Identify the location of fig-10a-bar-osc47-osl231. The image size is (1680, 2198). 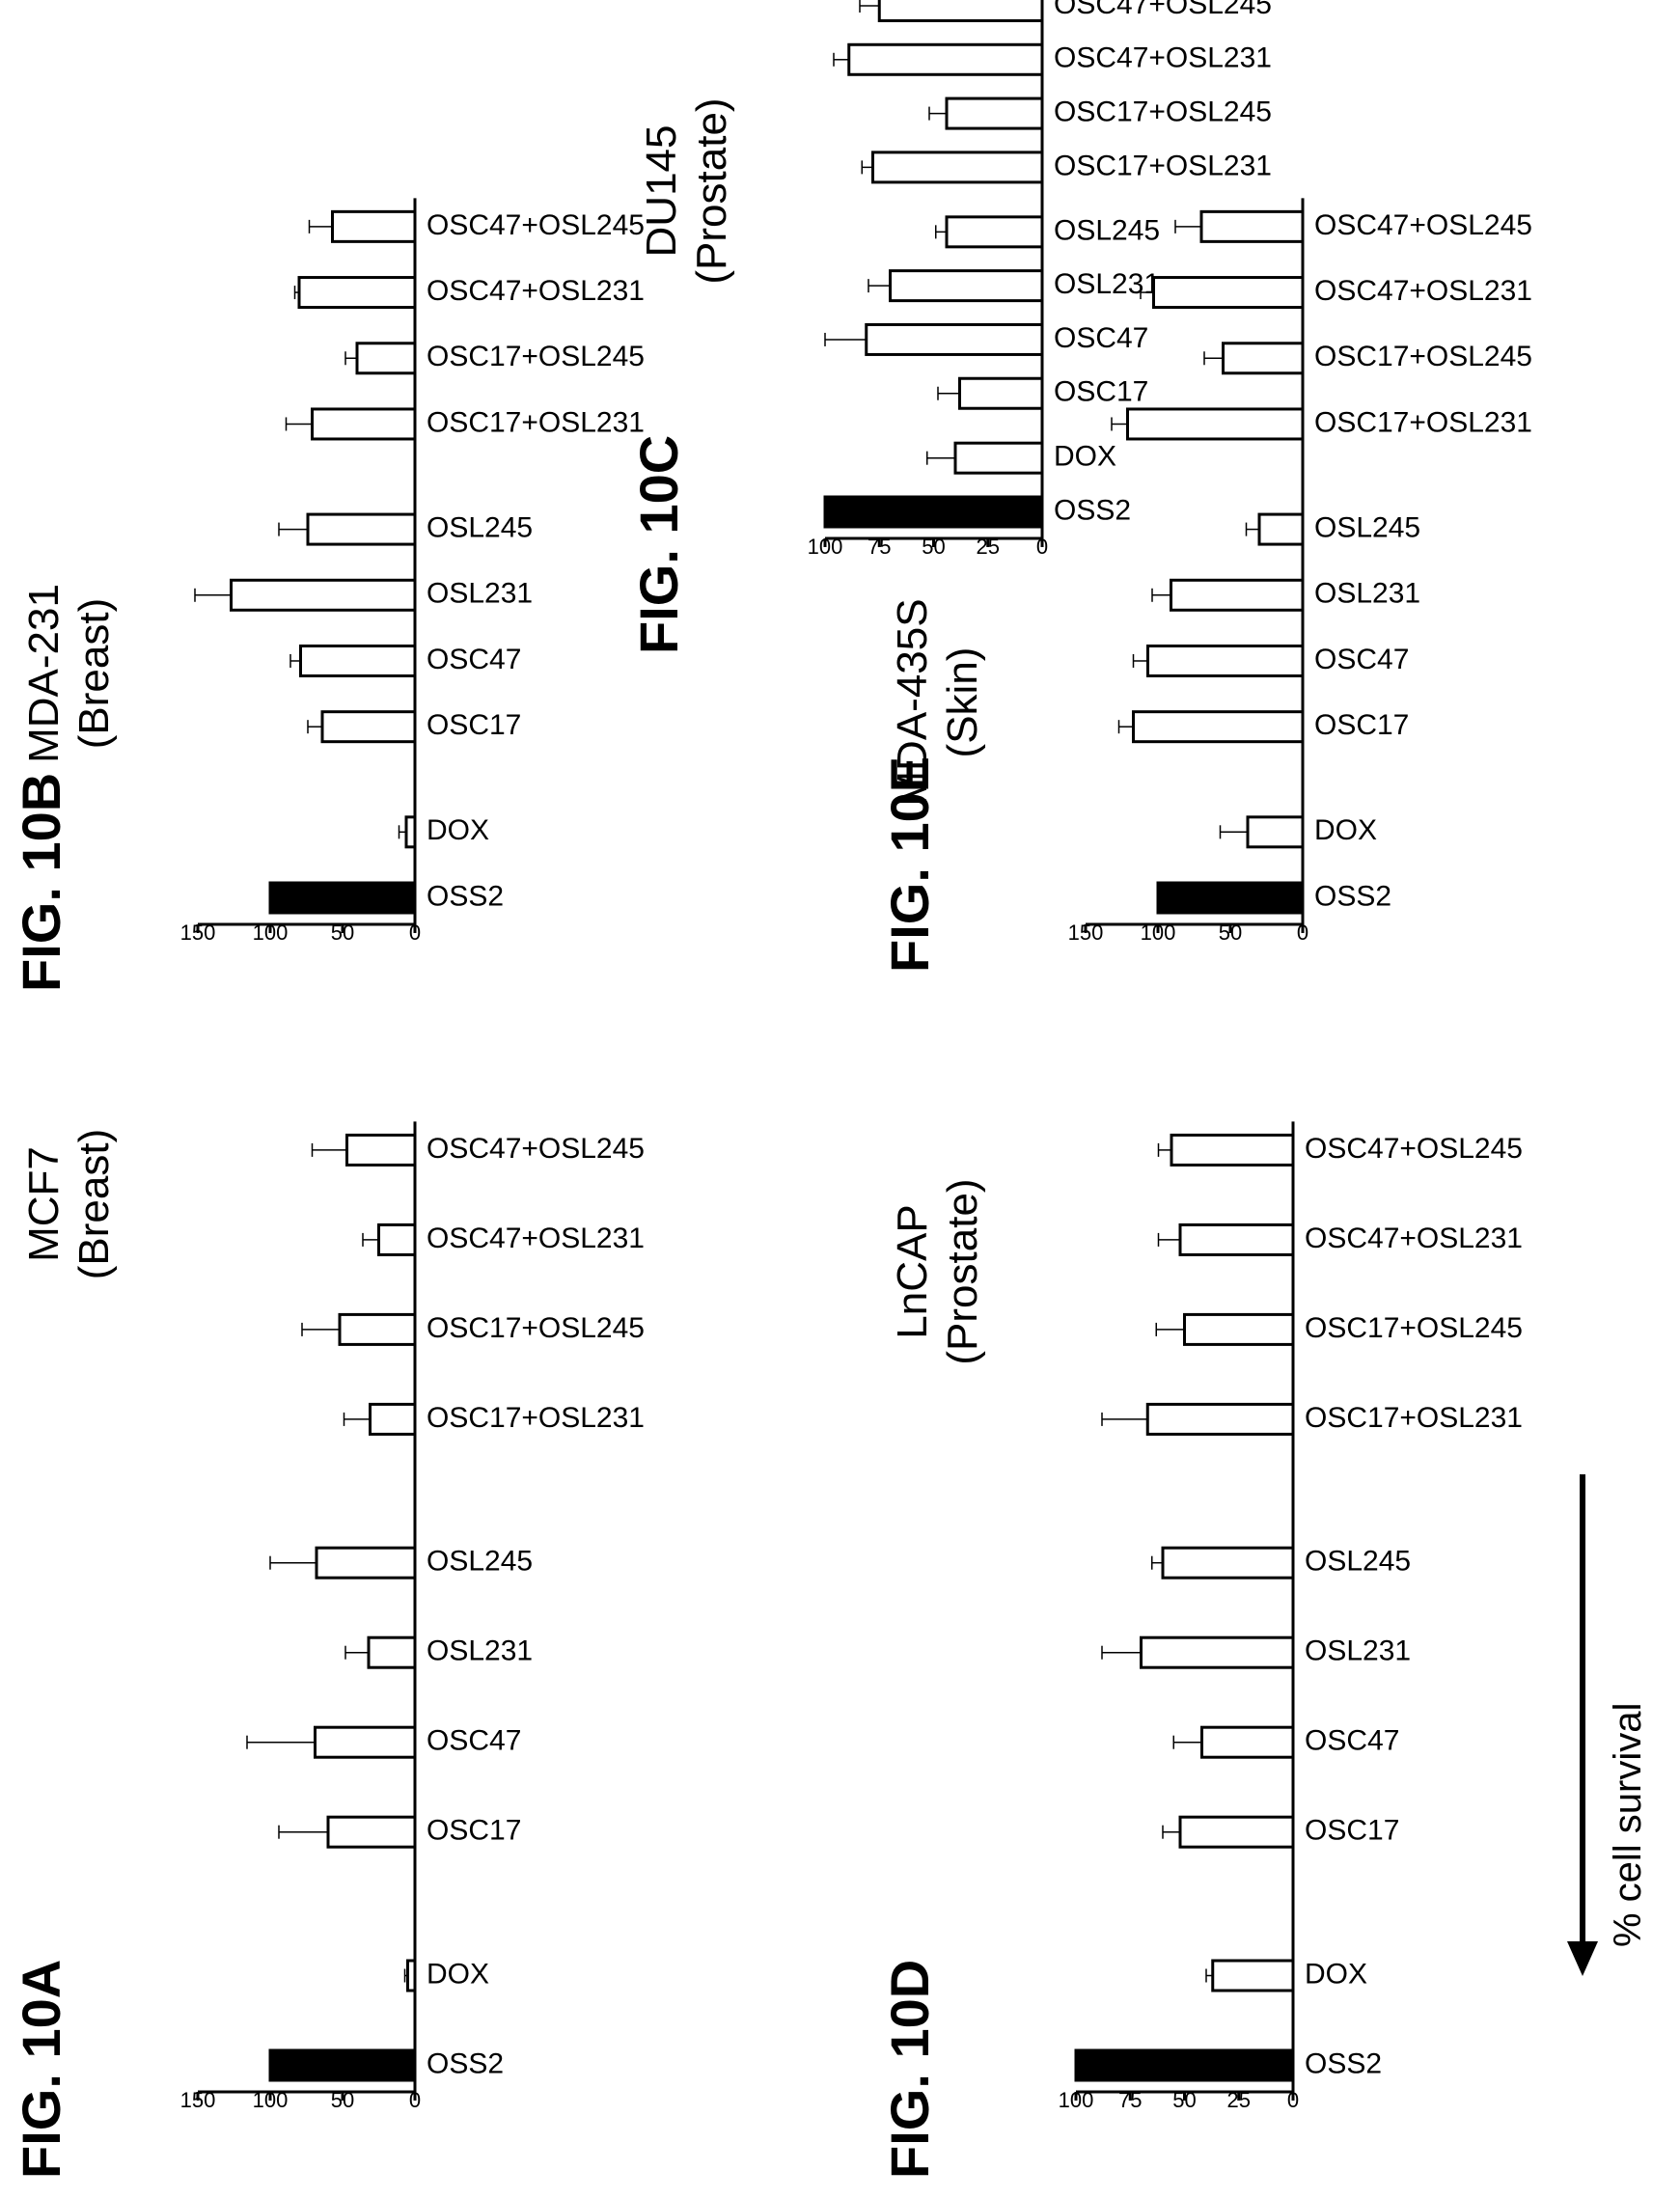
(397, 1239).